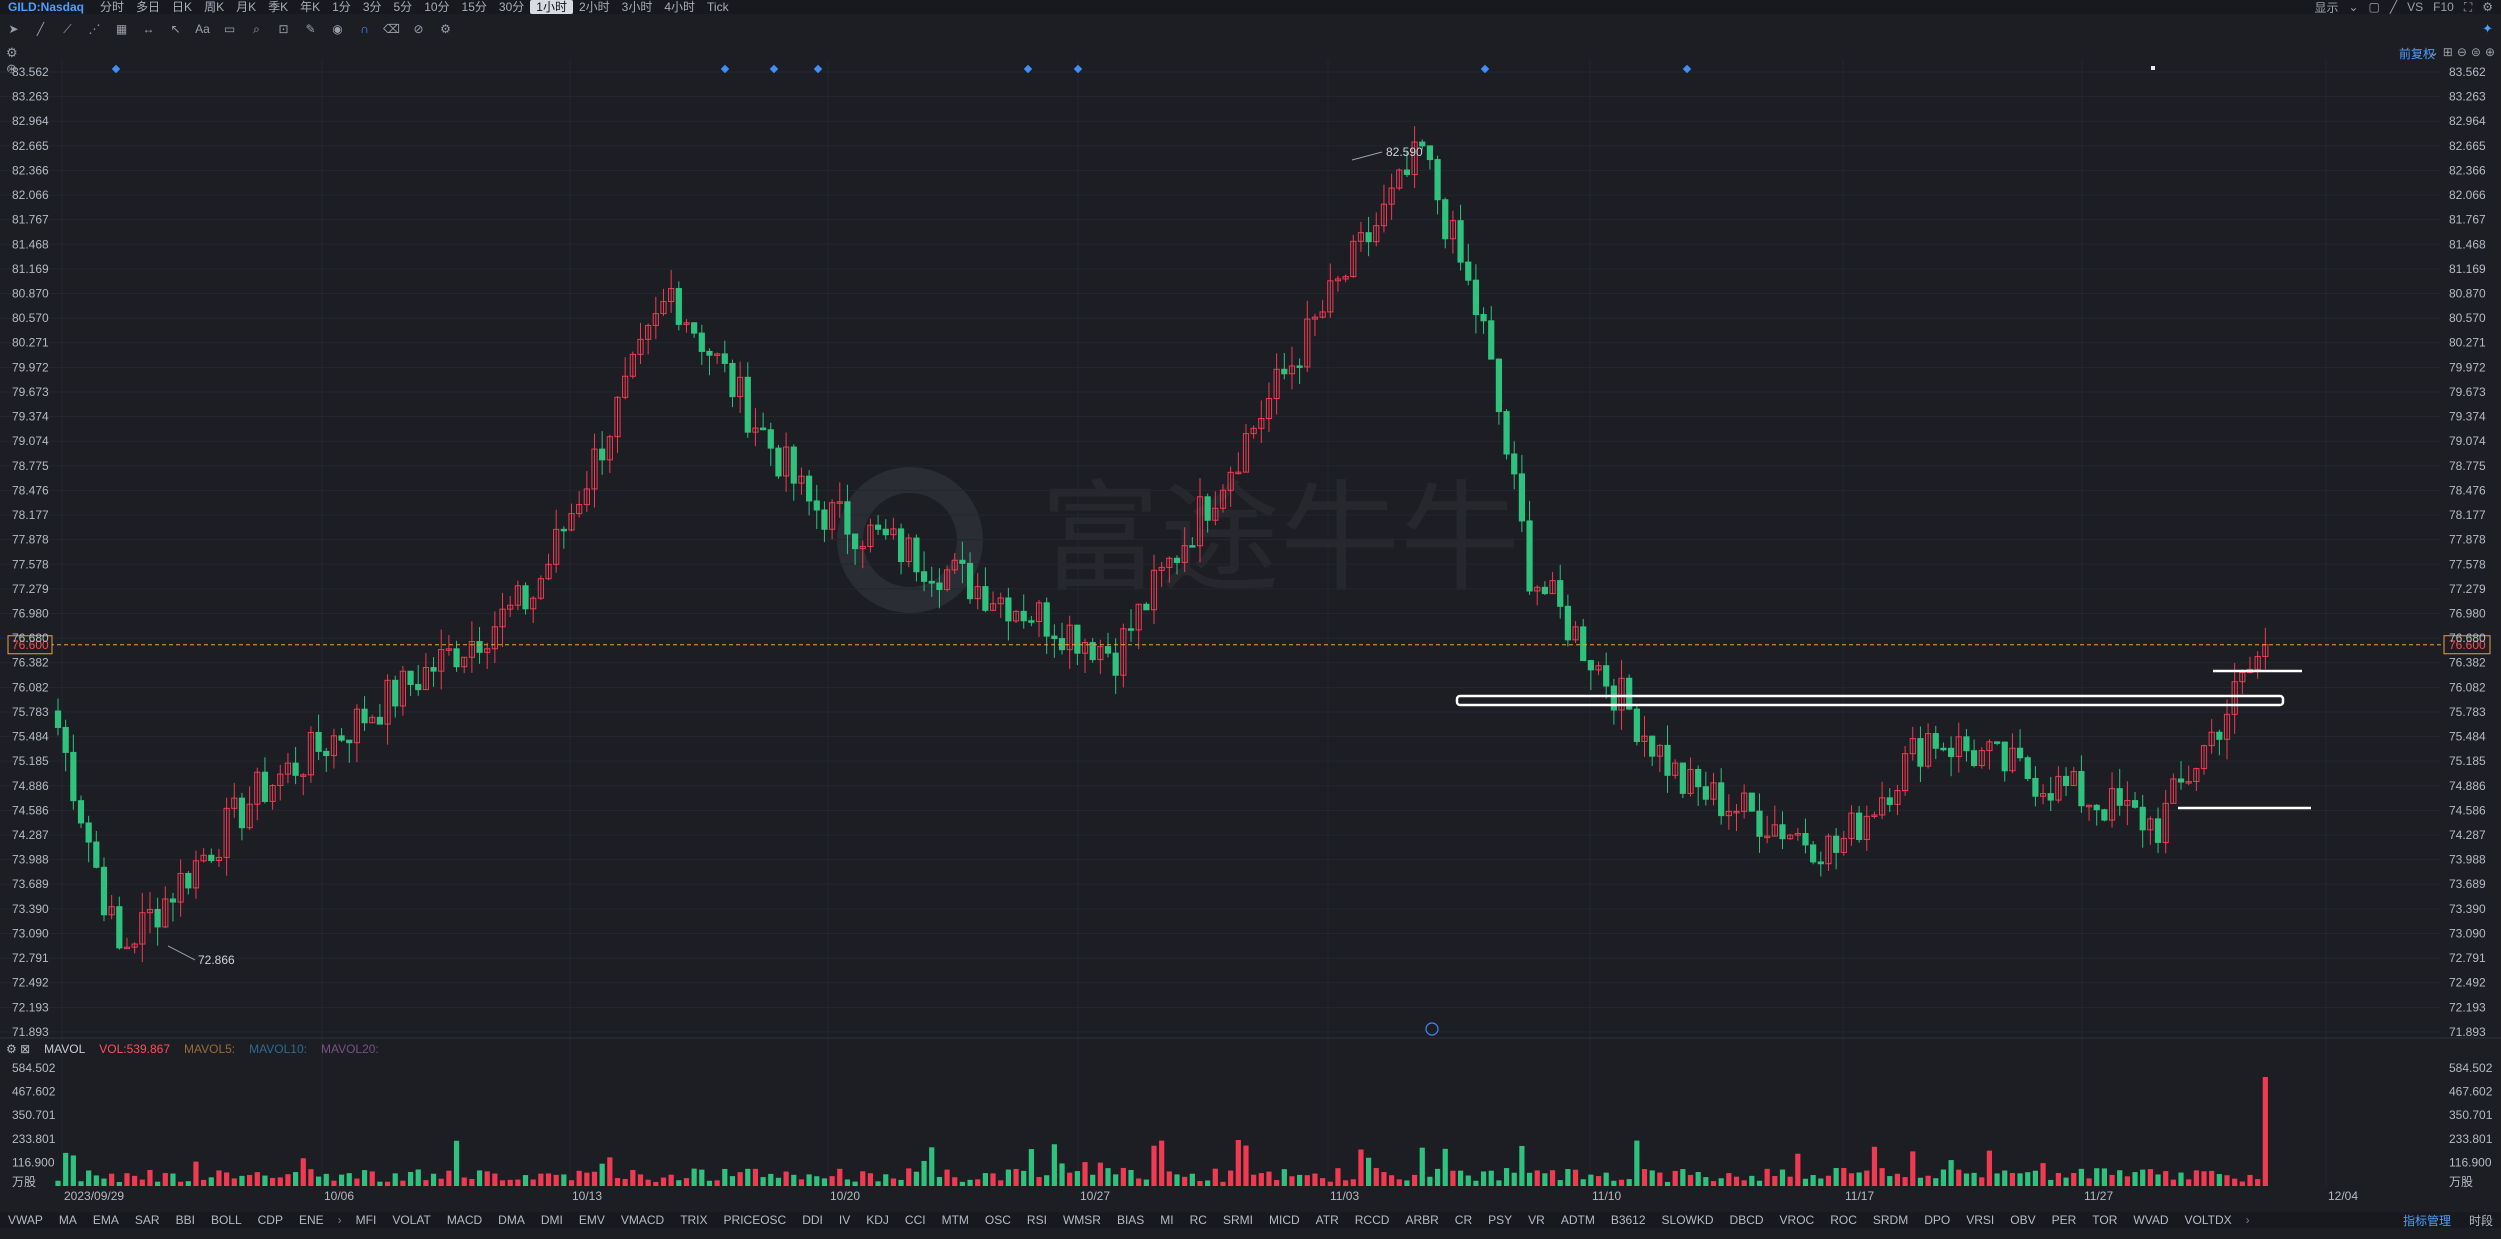 The width and height of the screenshot is (2501, 1239). Describe the element at coordinates (46, 7) in the screenshot. I see `symbol-label: GILD:Nasdaq` at that location.